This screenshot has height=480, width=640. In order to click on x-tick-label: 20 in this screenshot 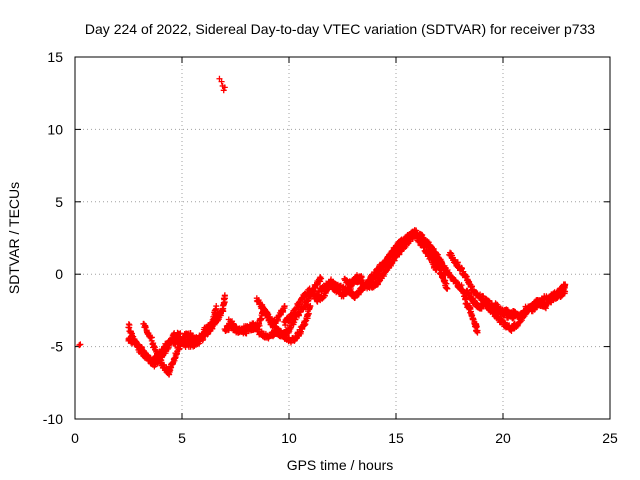, I will do `click(503, 438)`.